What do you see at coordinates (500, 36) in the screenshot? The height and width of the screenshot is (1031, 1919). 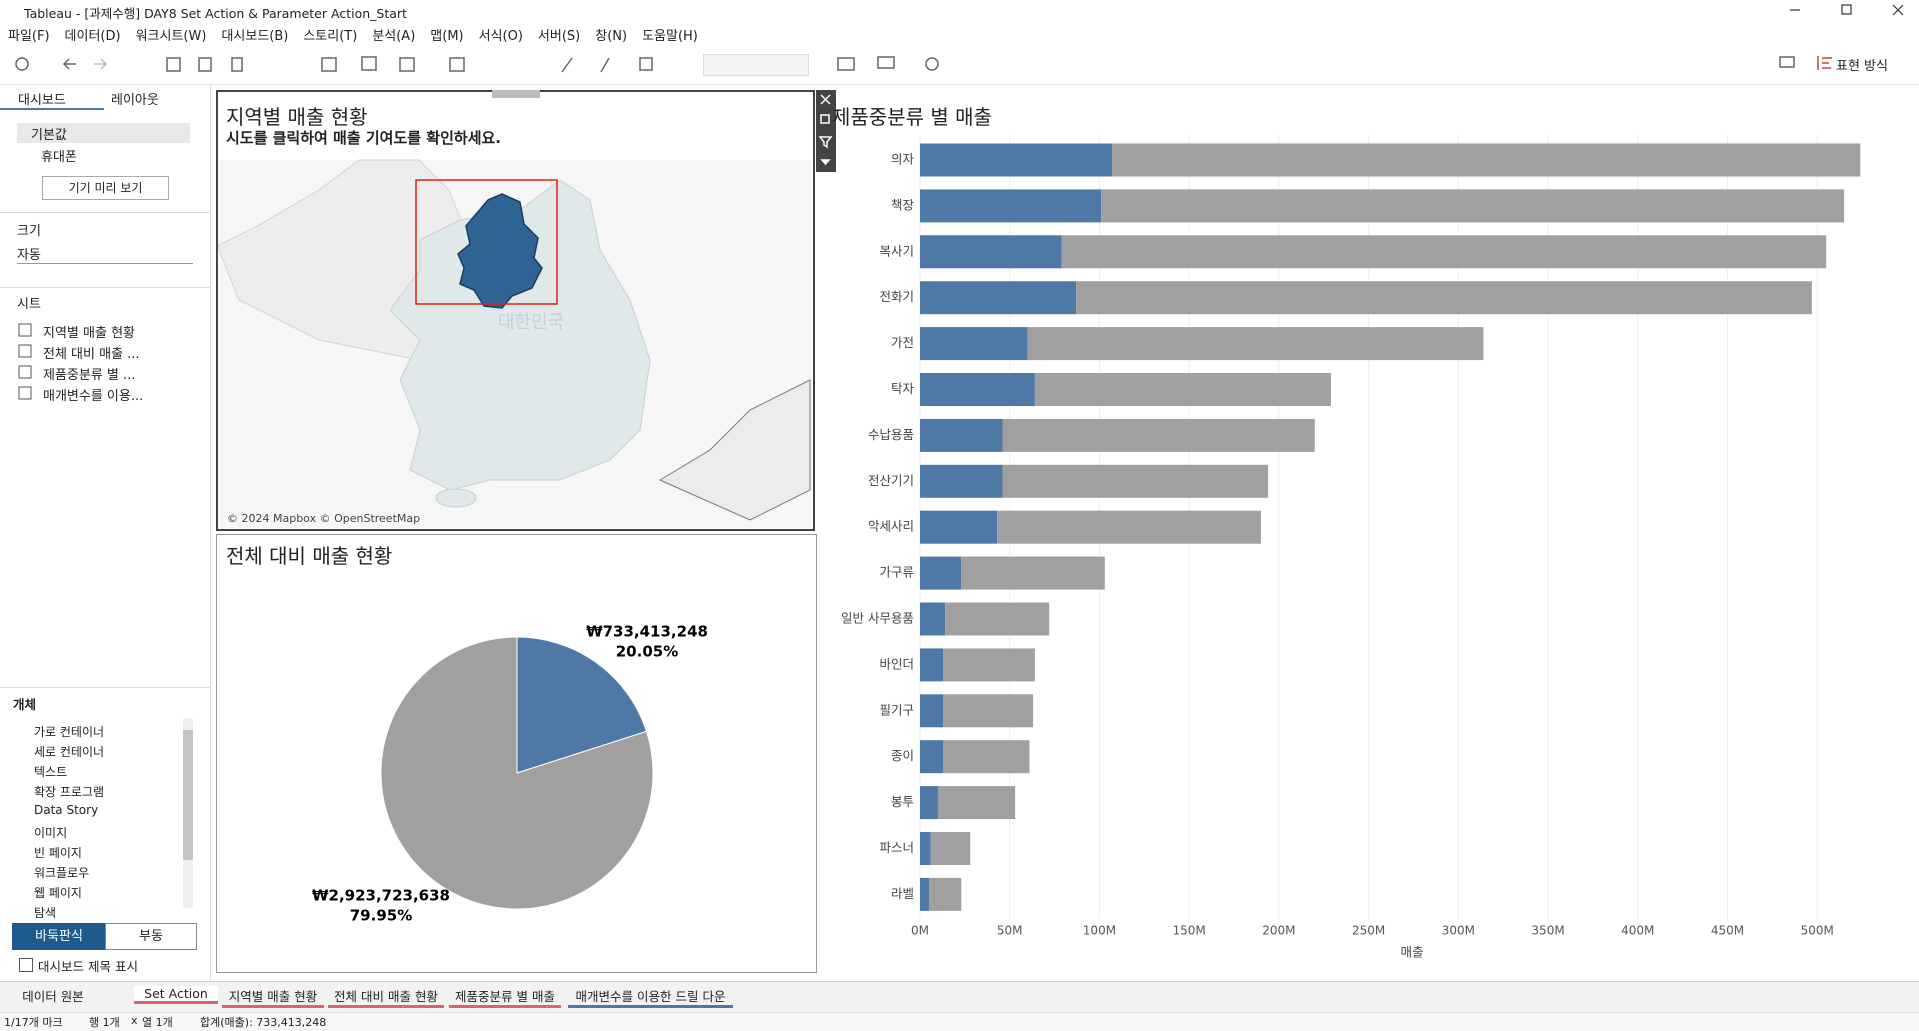 I see `menu-item: 서식(O)` at bounding box center [500, 36].